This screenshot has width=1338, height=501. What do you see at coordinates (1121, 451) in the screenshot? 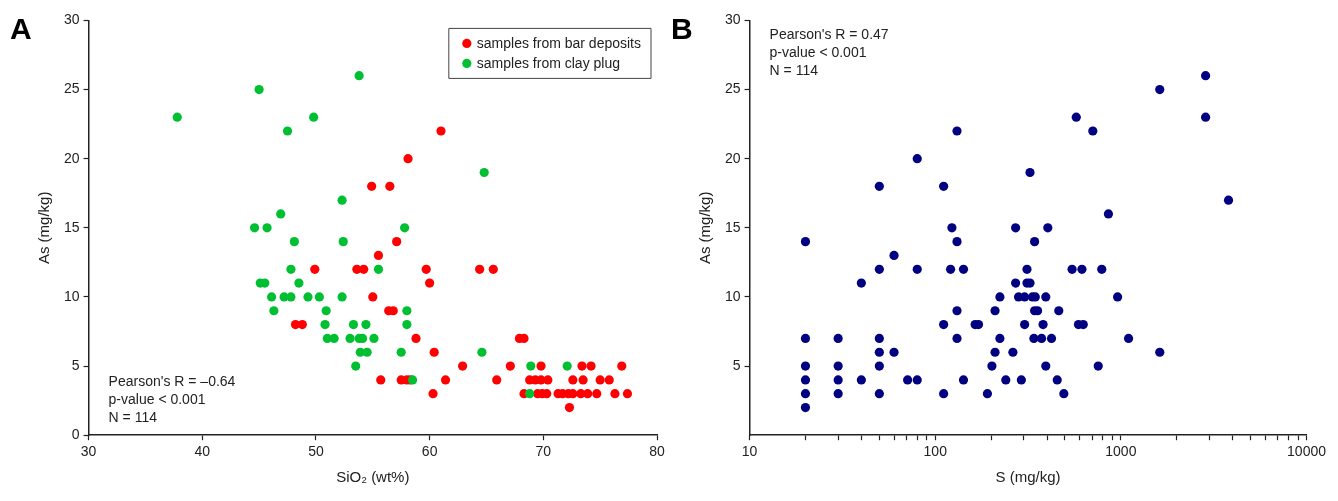
I see `x-tick-label: 1000` at bounding box center [1121, 451].